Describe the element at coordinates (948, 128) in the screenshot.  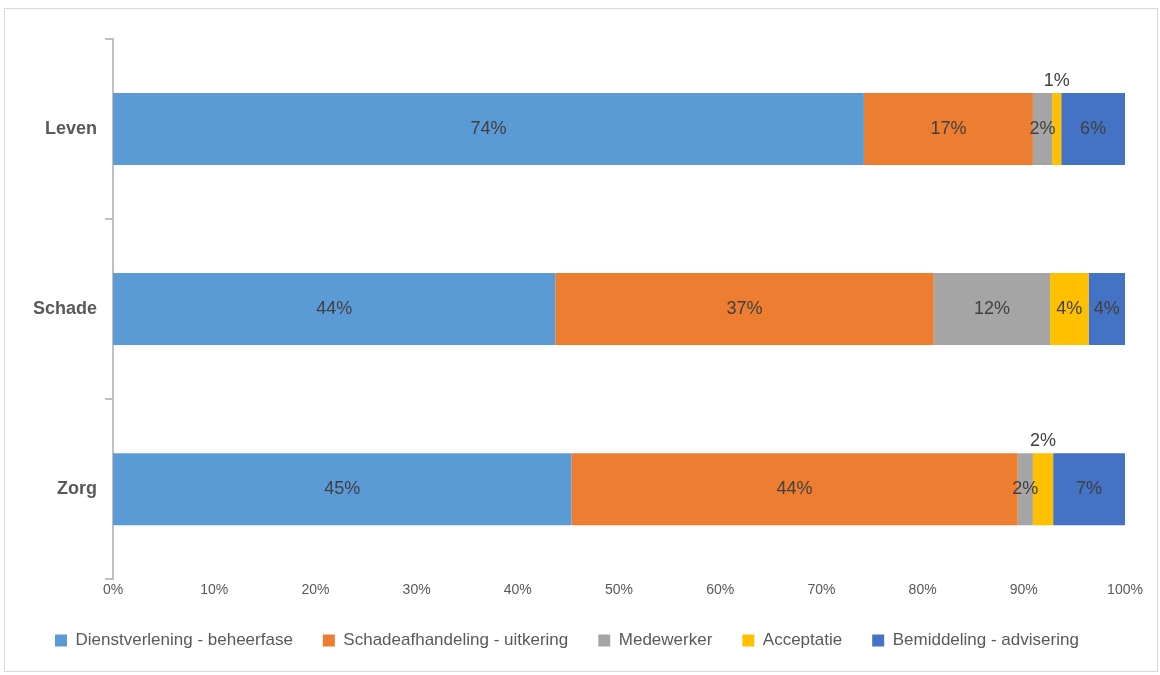
I see `data-label: 17%` at that location.